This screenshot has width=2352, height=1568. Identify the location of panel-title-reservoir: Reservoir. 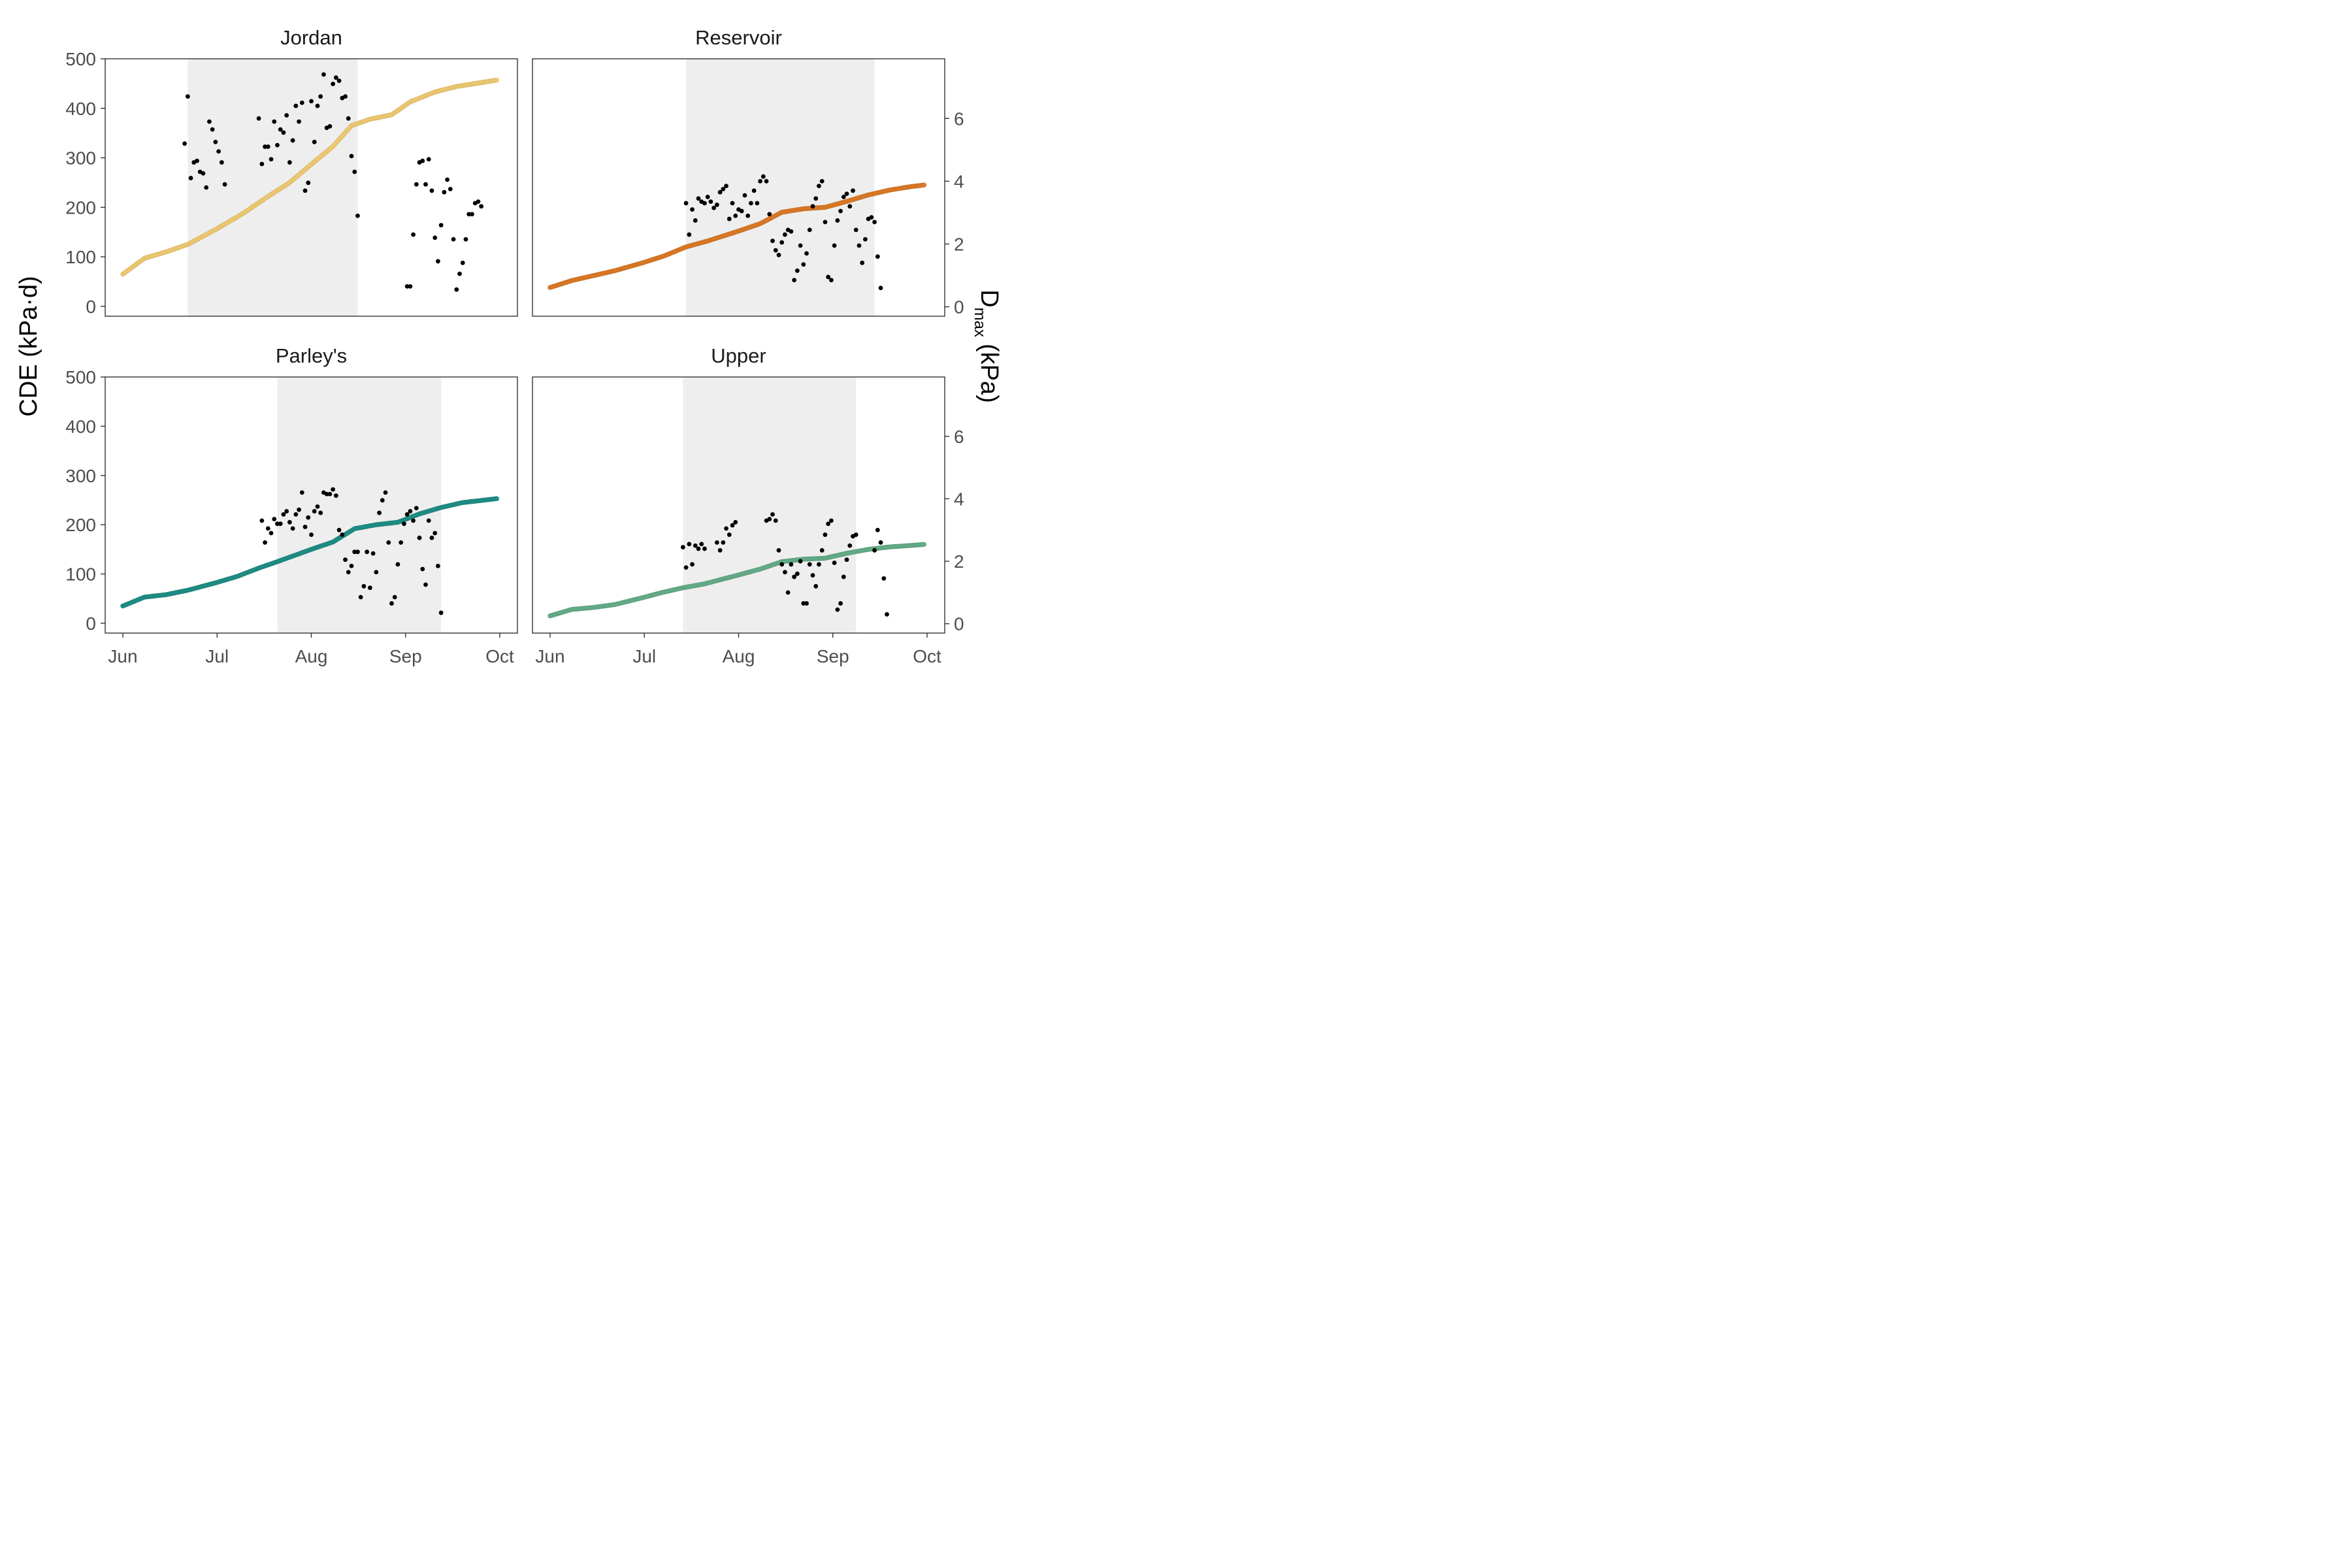
(738, 37).